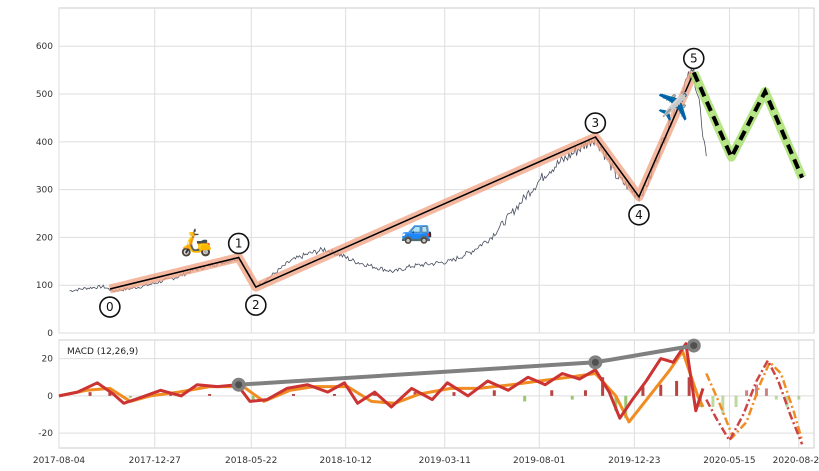 The width and height of the screenshot is (819, 471). What do you see at coordinates (539, 461) in the screenshot?
I see `x-tick-label: 2019-08-01` at bounding box center [539, 461].